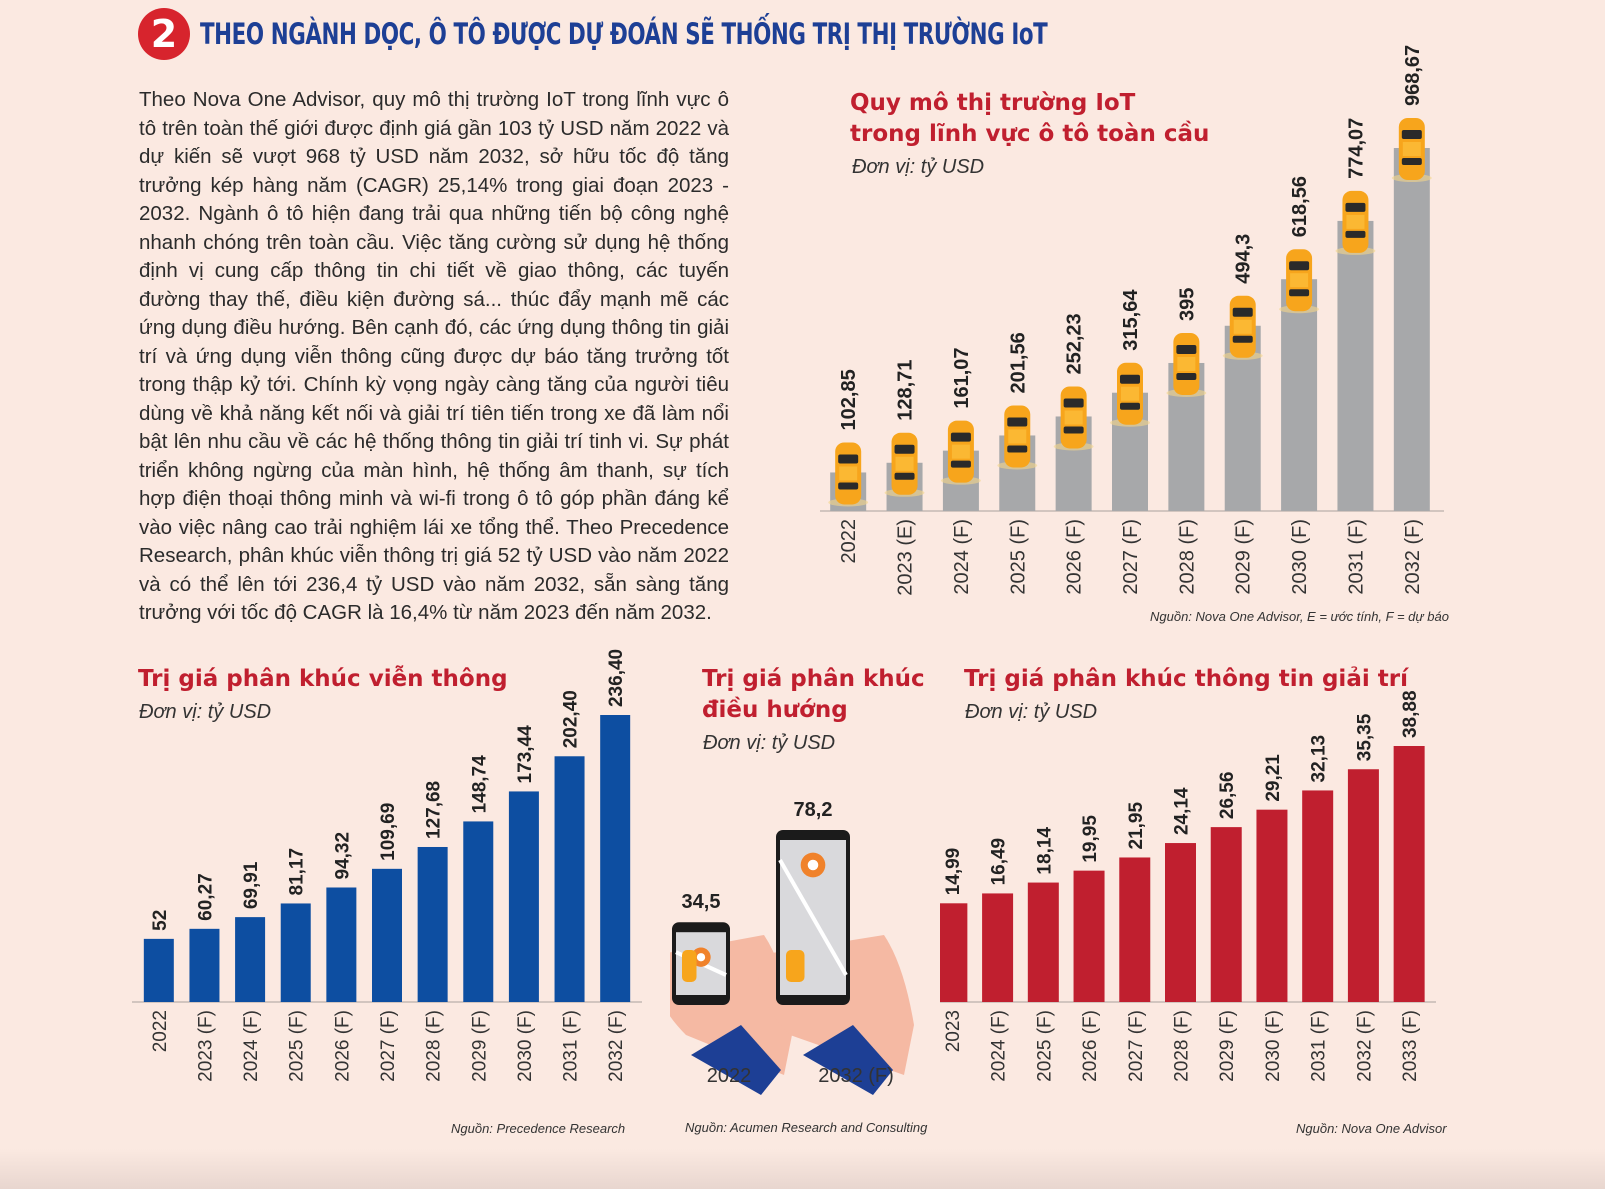 This screenshot has height=1189, width=1605. What do you see at coordinates (342, 1046) in the screenshot?
I see `chart2-tick-label: 2026 (F)` at bounding box center [342, 1046].